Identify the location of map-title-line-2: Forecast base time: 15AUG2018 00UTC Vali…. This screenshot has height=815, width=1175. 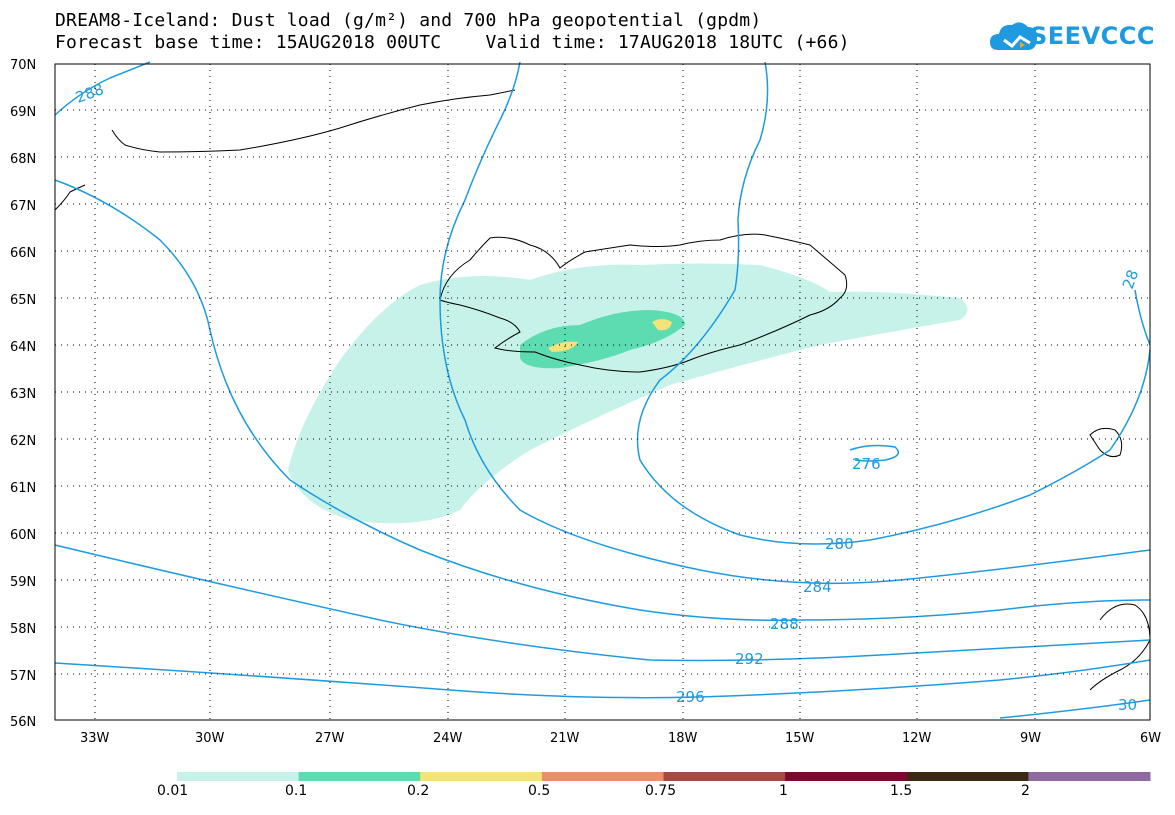
(452, 42).